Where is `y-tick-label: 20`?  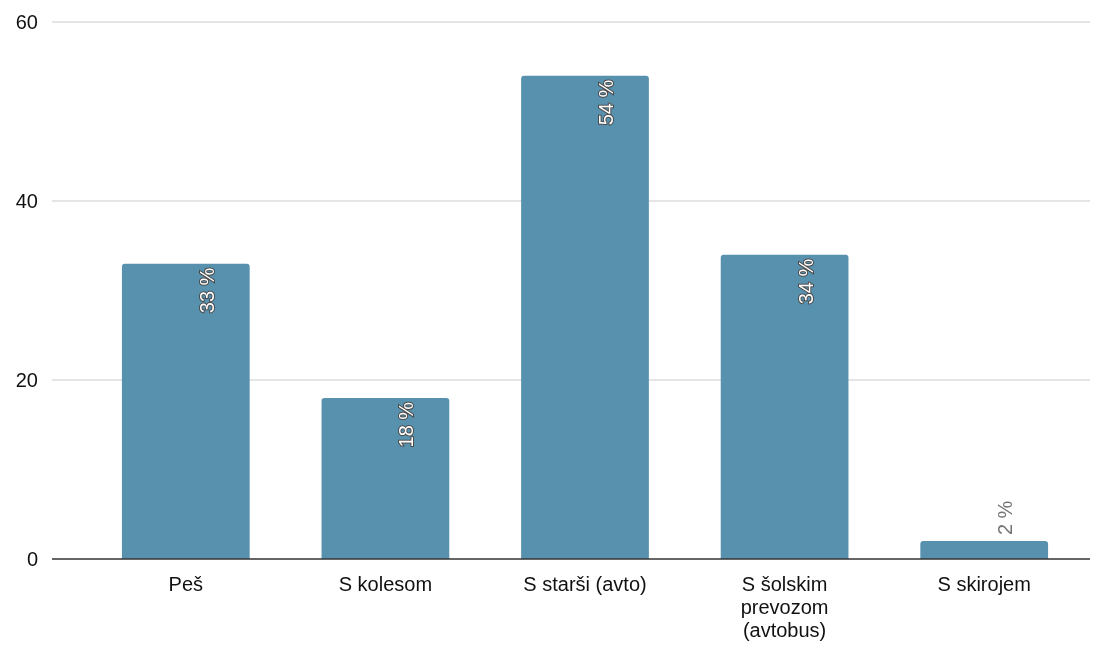 y-tick-label: 20 is located at coordinates (26, 379).